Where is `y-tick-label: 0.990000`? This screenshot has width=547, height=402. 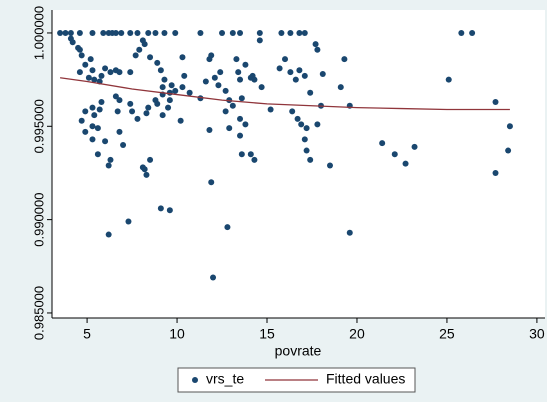 y-tick-label: 0.990000 is located at coordinates (38, 220).